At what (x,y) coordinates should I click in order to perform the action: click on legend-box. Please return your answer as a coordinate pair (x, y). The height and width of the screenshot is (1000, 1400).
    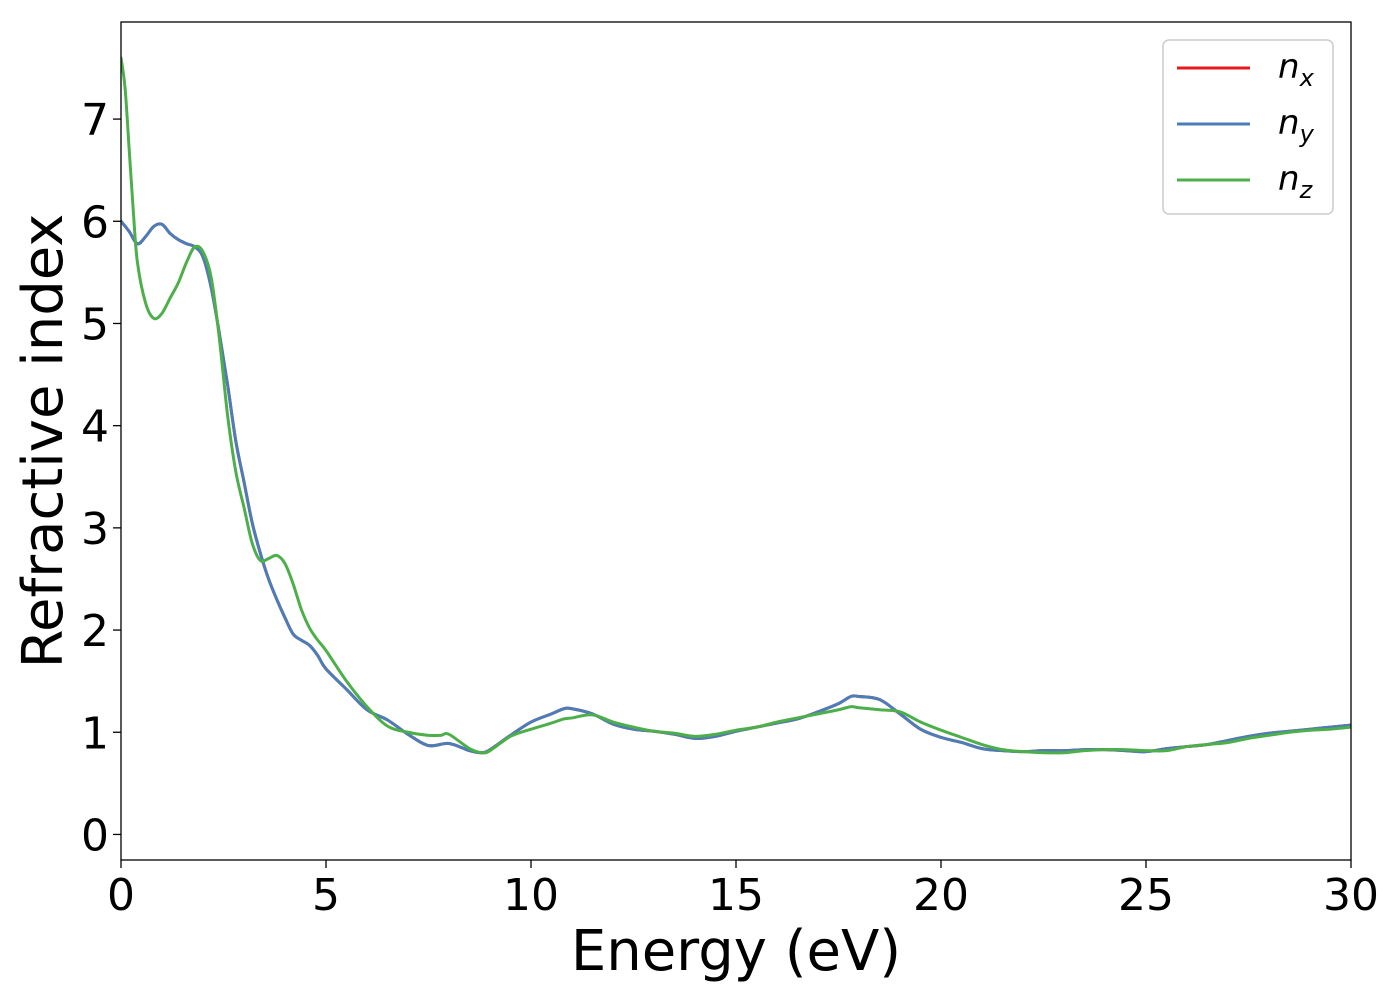
    Looking at the image, I should click on (1248, 127).